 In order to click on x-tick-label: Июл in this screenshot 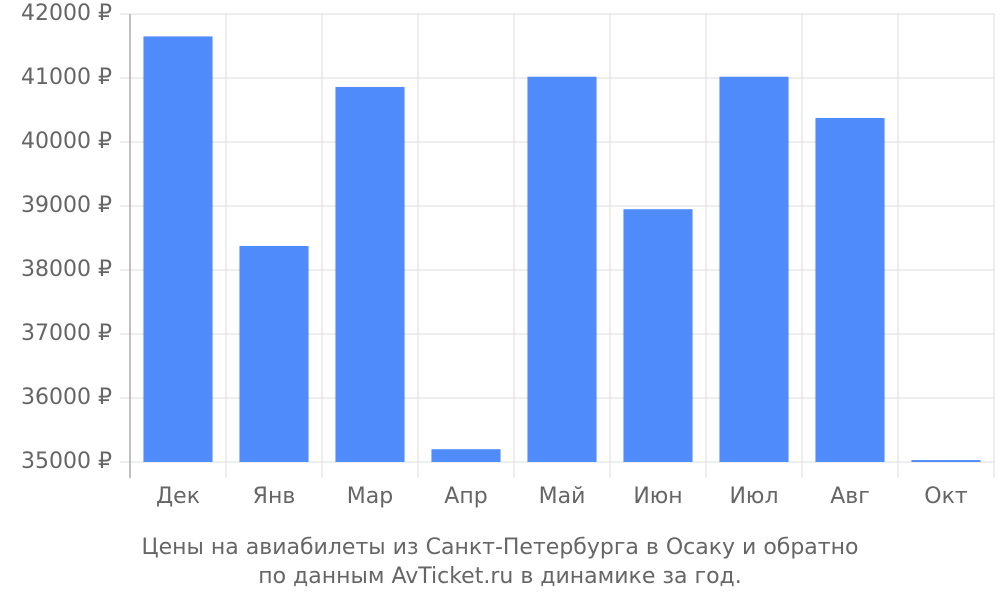, I will do `click(753, 496)`.